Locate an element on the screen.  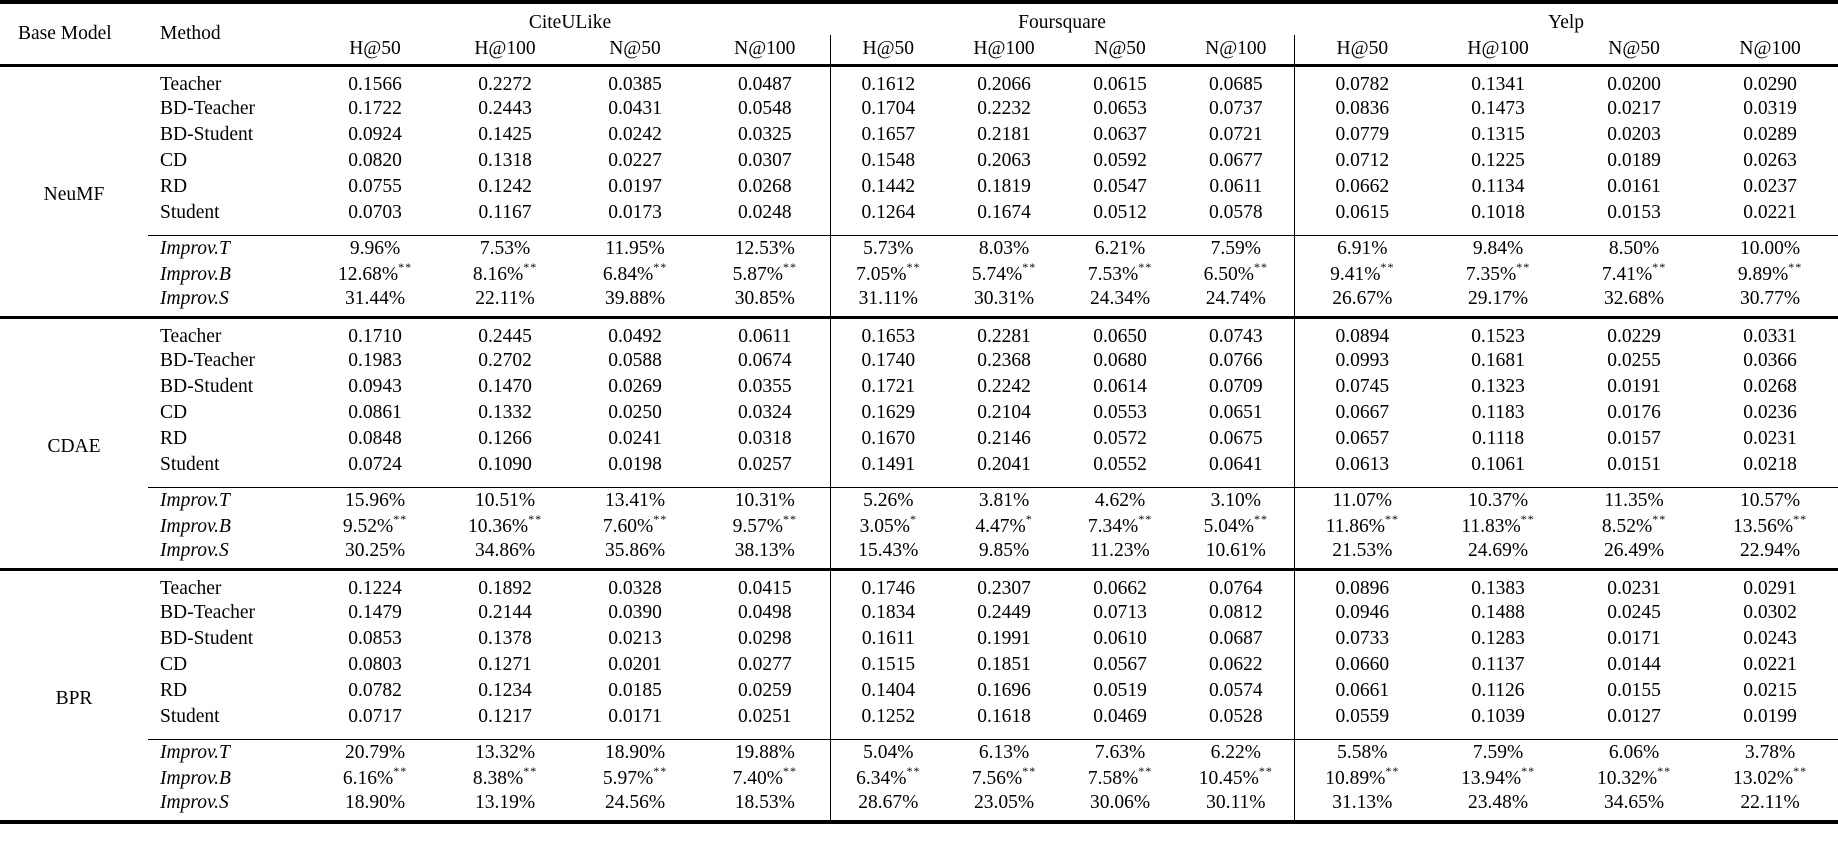
value-cell: 6.06% is located at coordinates (1634, 752).